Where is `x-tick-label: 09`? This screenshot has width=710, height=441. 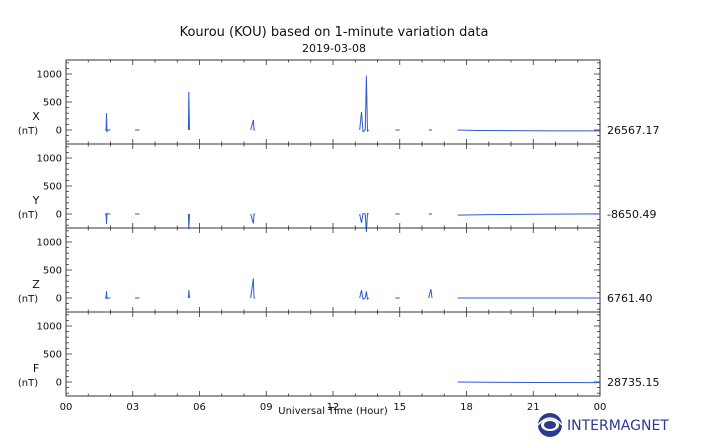
x-tick-label: 09 is located at coordinates (266, 407).